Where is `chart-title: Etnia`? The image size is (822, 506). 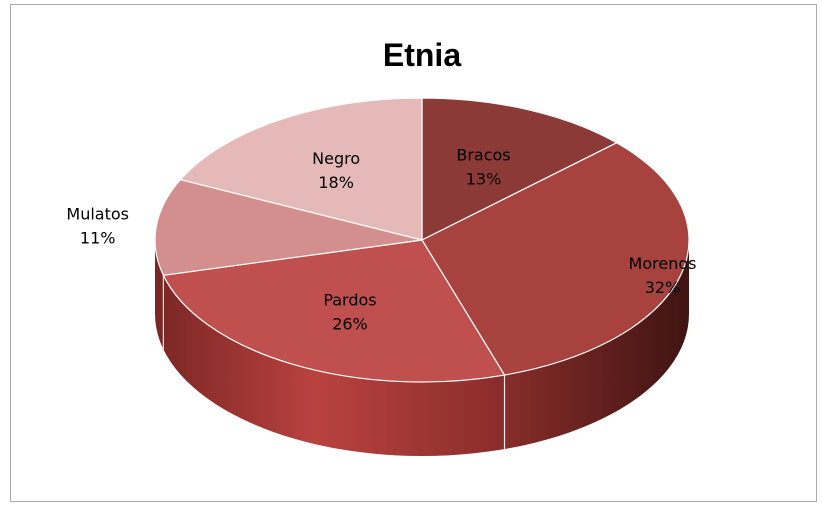 chart-title: Etnia is located at coordinates (422, 55).